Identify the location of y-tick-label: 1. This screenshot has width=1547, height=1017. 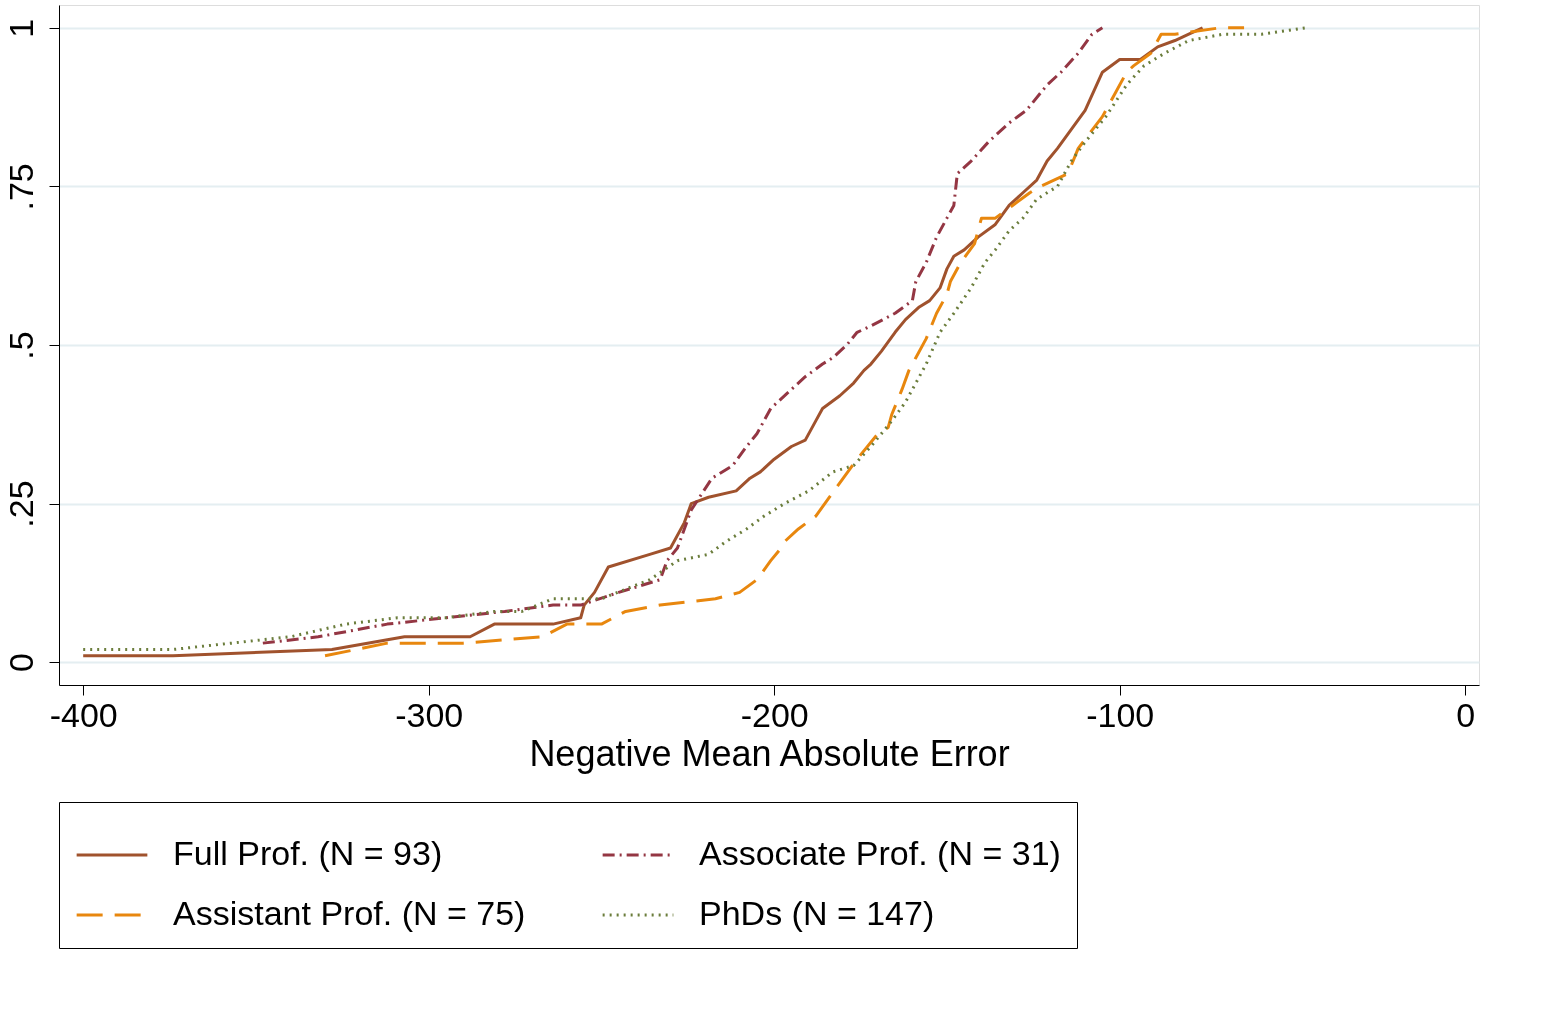
(20, 28).